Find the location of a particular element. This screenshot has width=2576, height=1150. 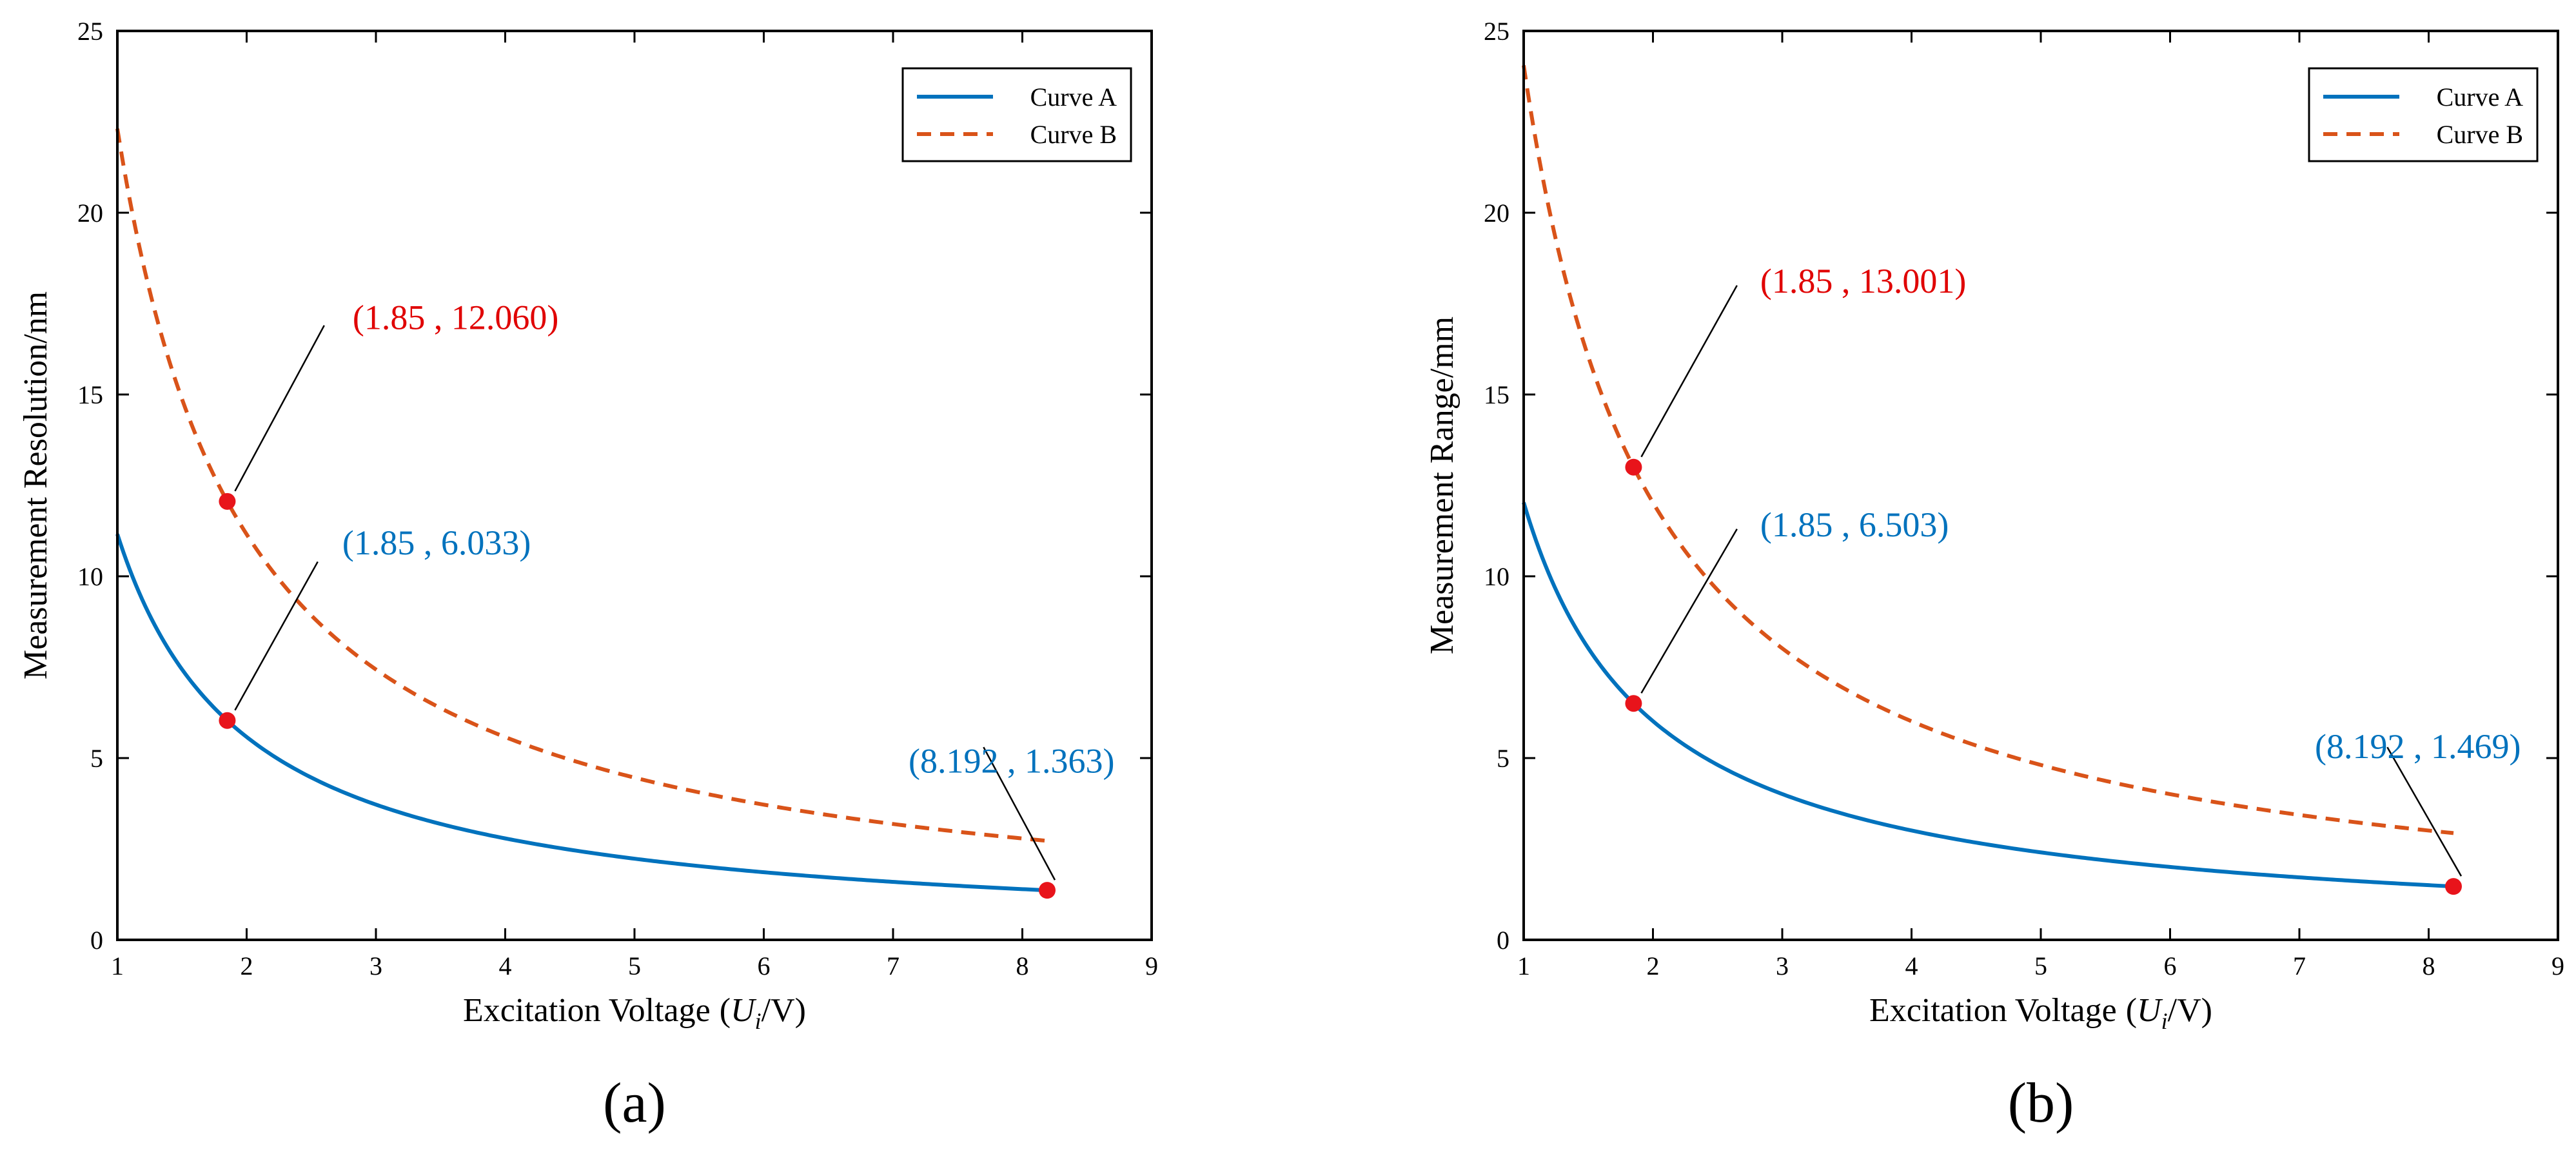

annotation-label: (8.192 , 1.469) is located at coordinates (2418, 747).